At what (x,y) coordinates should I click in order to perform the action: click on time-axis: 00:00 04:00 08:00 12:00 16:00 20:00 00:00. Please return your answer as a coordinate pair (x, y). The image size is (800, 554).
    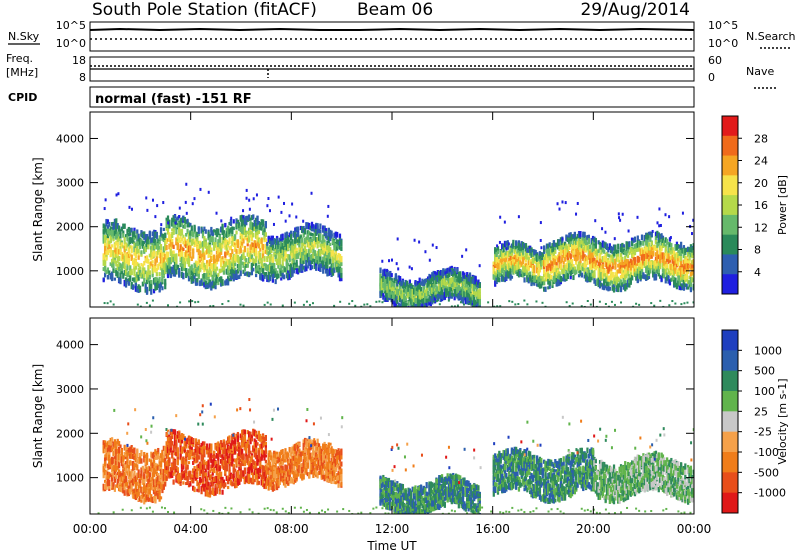
    Looking at the image, I should click on (392, 529).